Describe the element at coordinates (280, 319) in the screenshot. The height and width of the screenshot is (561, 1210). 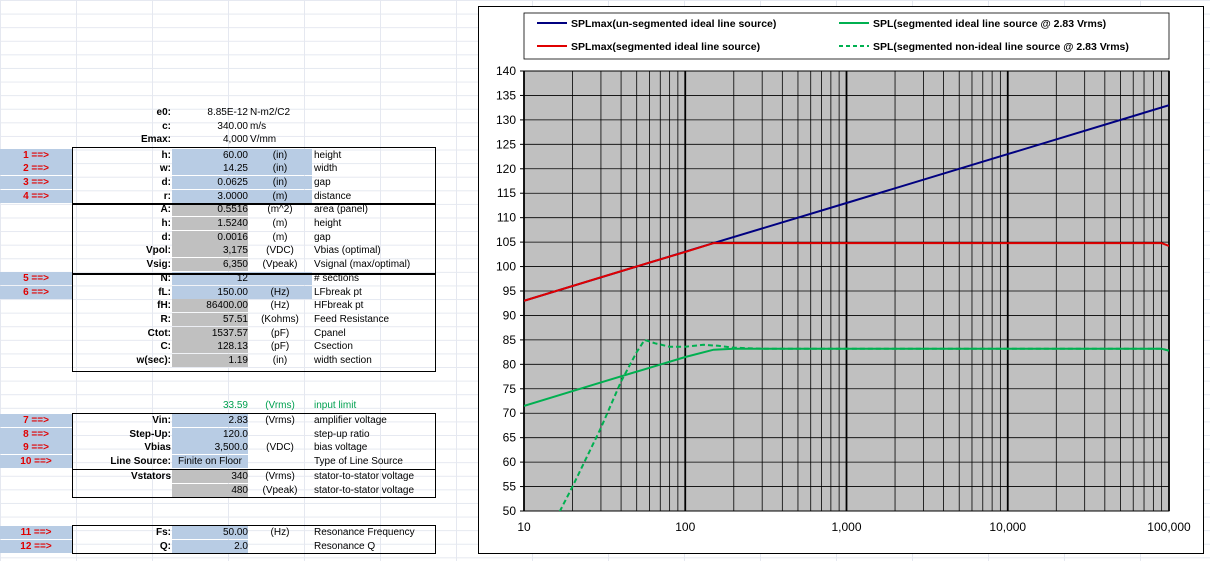
I see `param-unit: (Kohms)` at that location.